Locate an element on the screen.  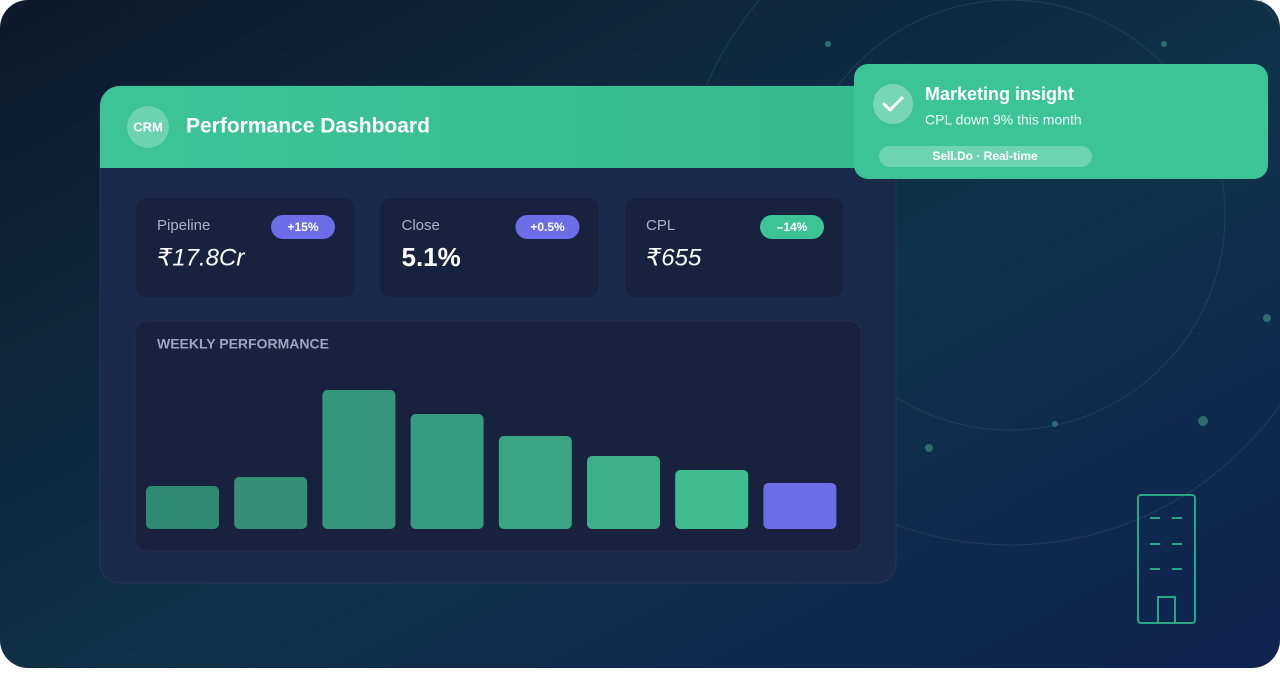
logo-text: CRM is located at coordinates (148, 126).